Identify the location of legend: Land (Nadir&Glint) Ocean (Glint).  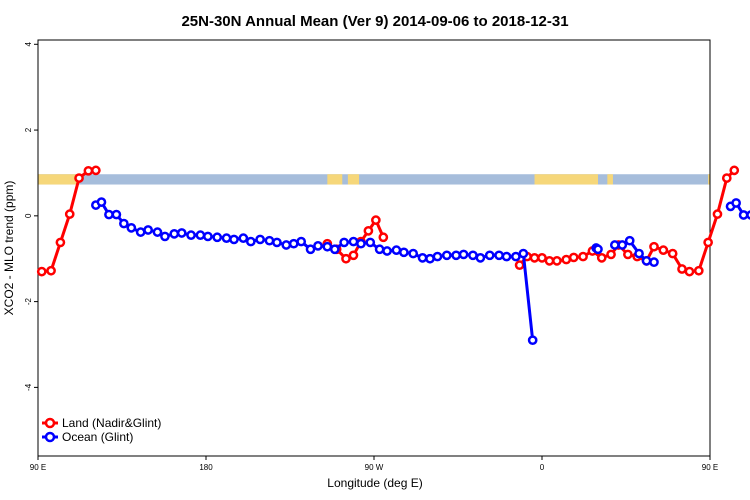
(101, 430).